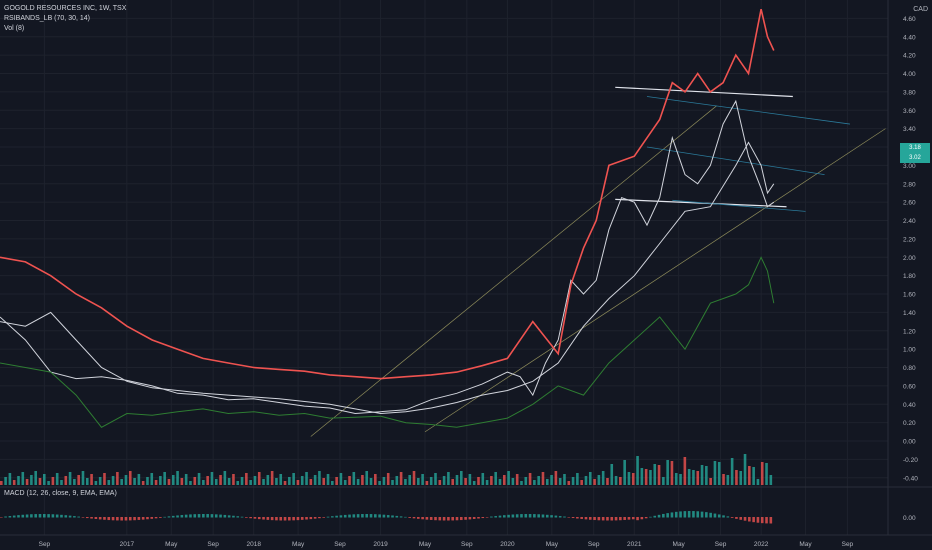 Image resolution: width=932 pixels, height=550 pixels. What do you see at coordinates (915, 148) in the screenshot?
I see `last-price-value: 3.18` at bounding box center [915, 148].